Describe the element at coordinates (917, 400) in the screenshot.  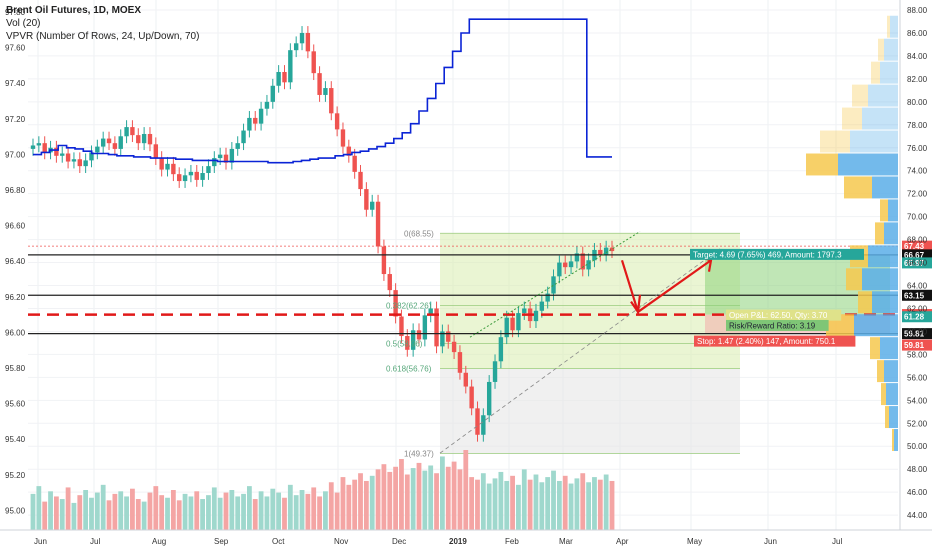
I see `right-tick-label: 54.00` at that location.